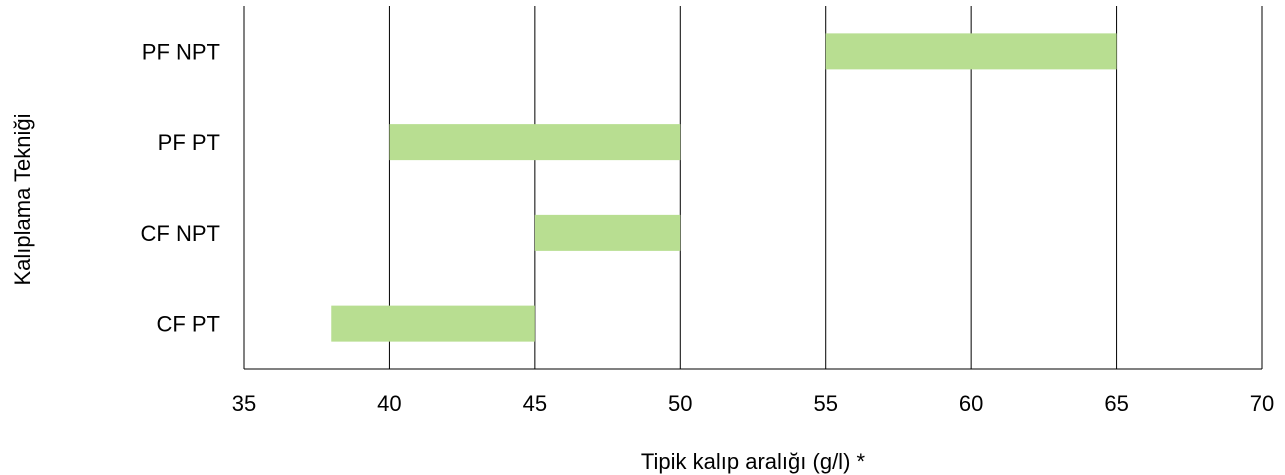  I want to click on bar-cf-pt, so click(433, 323).